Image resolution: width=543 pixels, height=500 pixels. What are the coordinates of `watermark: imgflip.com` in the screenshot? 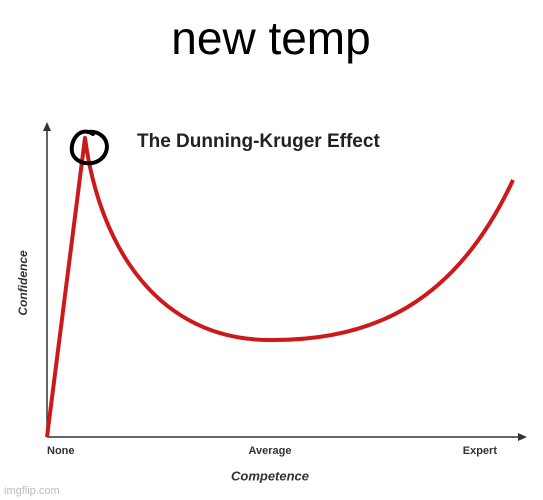 It's located at (32, 491).